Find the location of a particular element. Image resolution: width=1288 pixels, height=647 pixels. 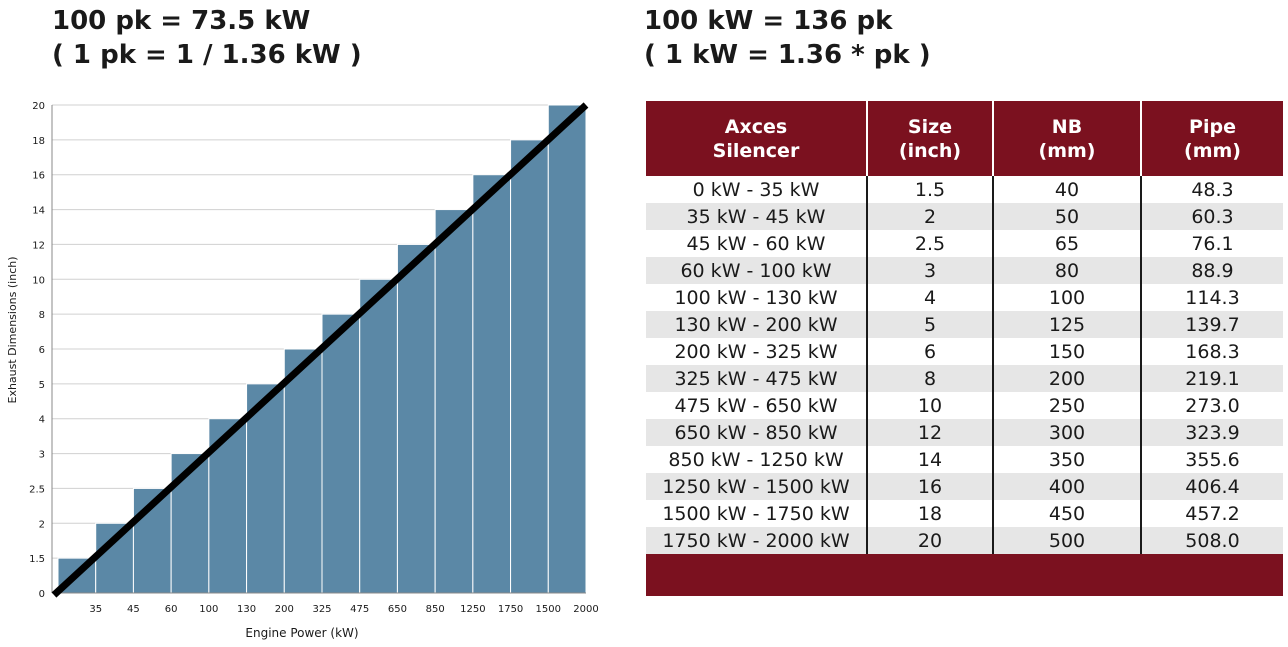

cell-power-range: 475 kW - 650 kW is located at coordinates (756, 405).